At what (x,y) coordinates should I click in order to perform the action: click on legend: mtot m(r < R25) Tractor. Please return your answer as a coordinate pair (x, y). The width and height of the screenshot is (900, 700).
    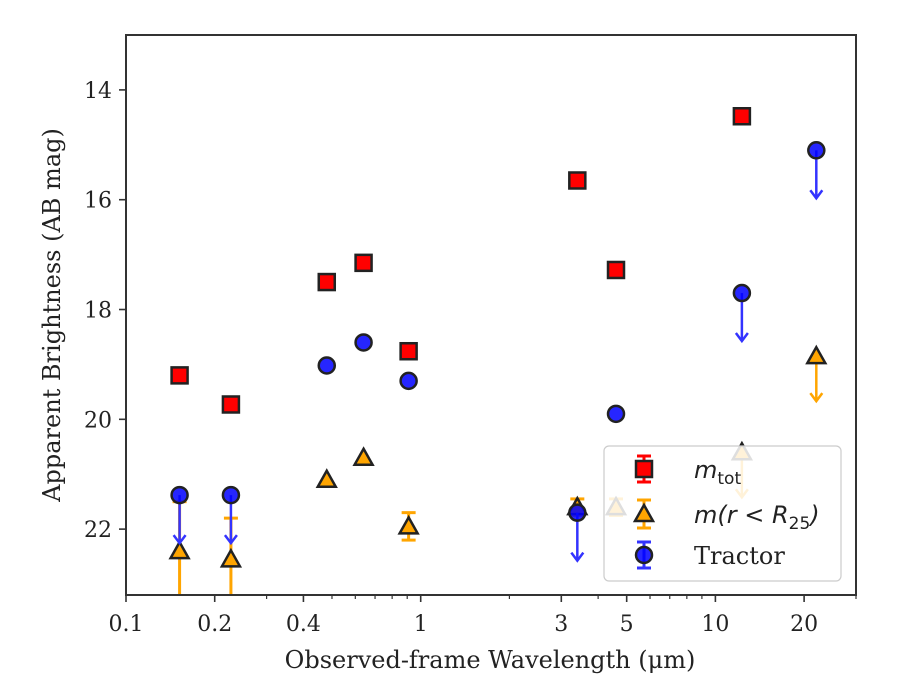
    Looking at the image, I should click on (722, 513).